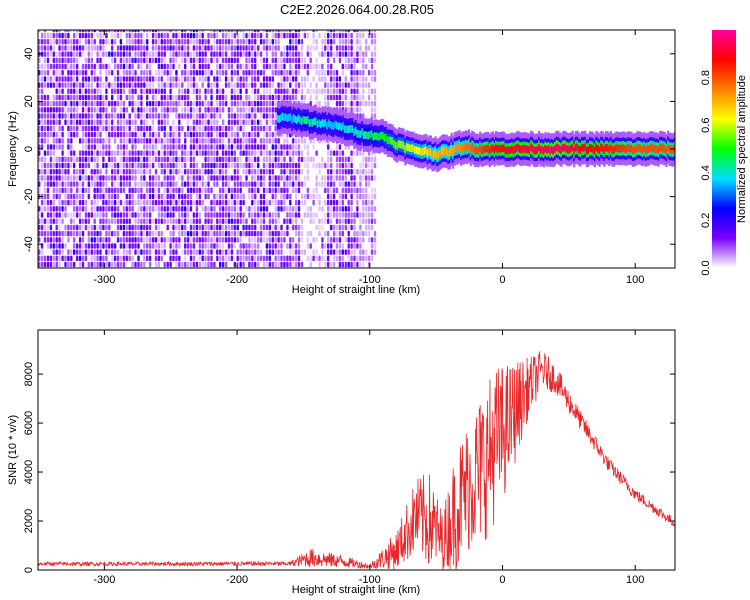  I want to click on x-tick-label: -300, so click(104, 280).